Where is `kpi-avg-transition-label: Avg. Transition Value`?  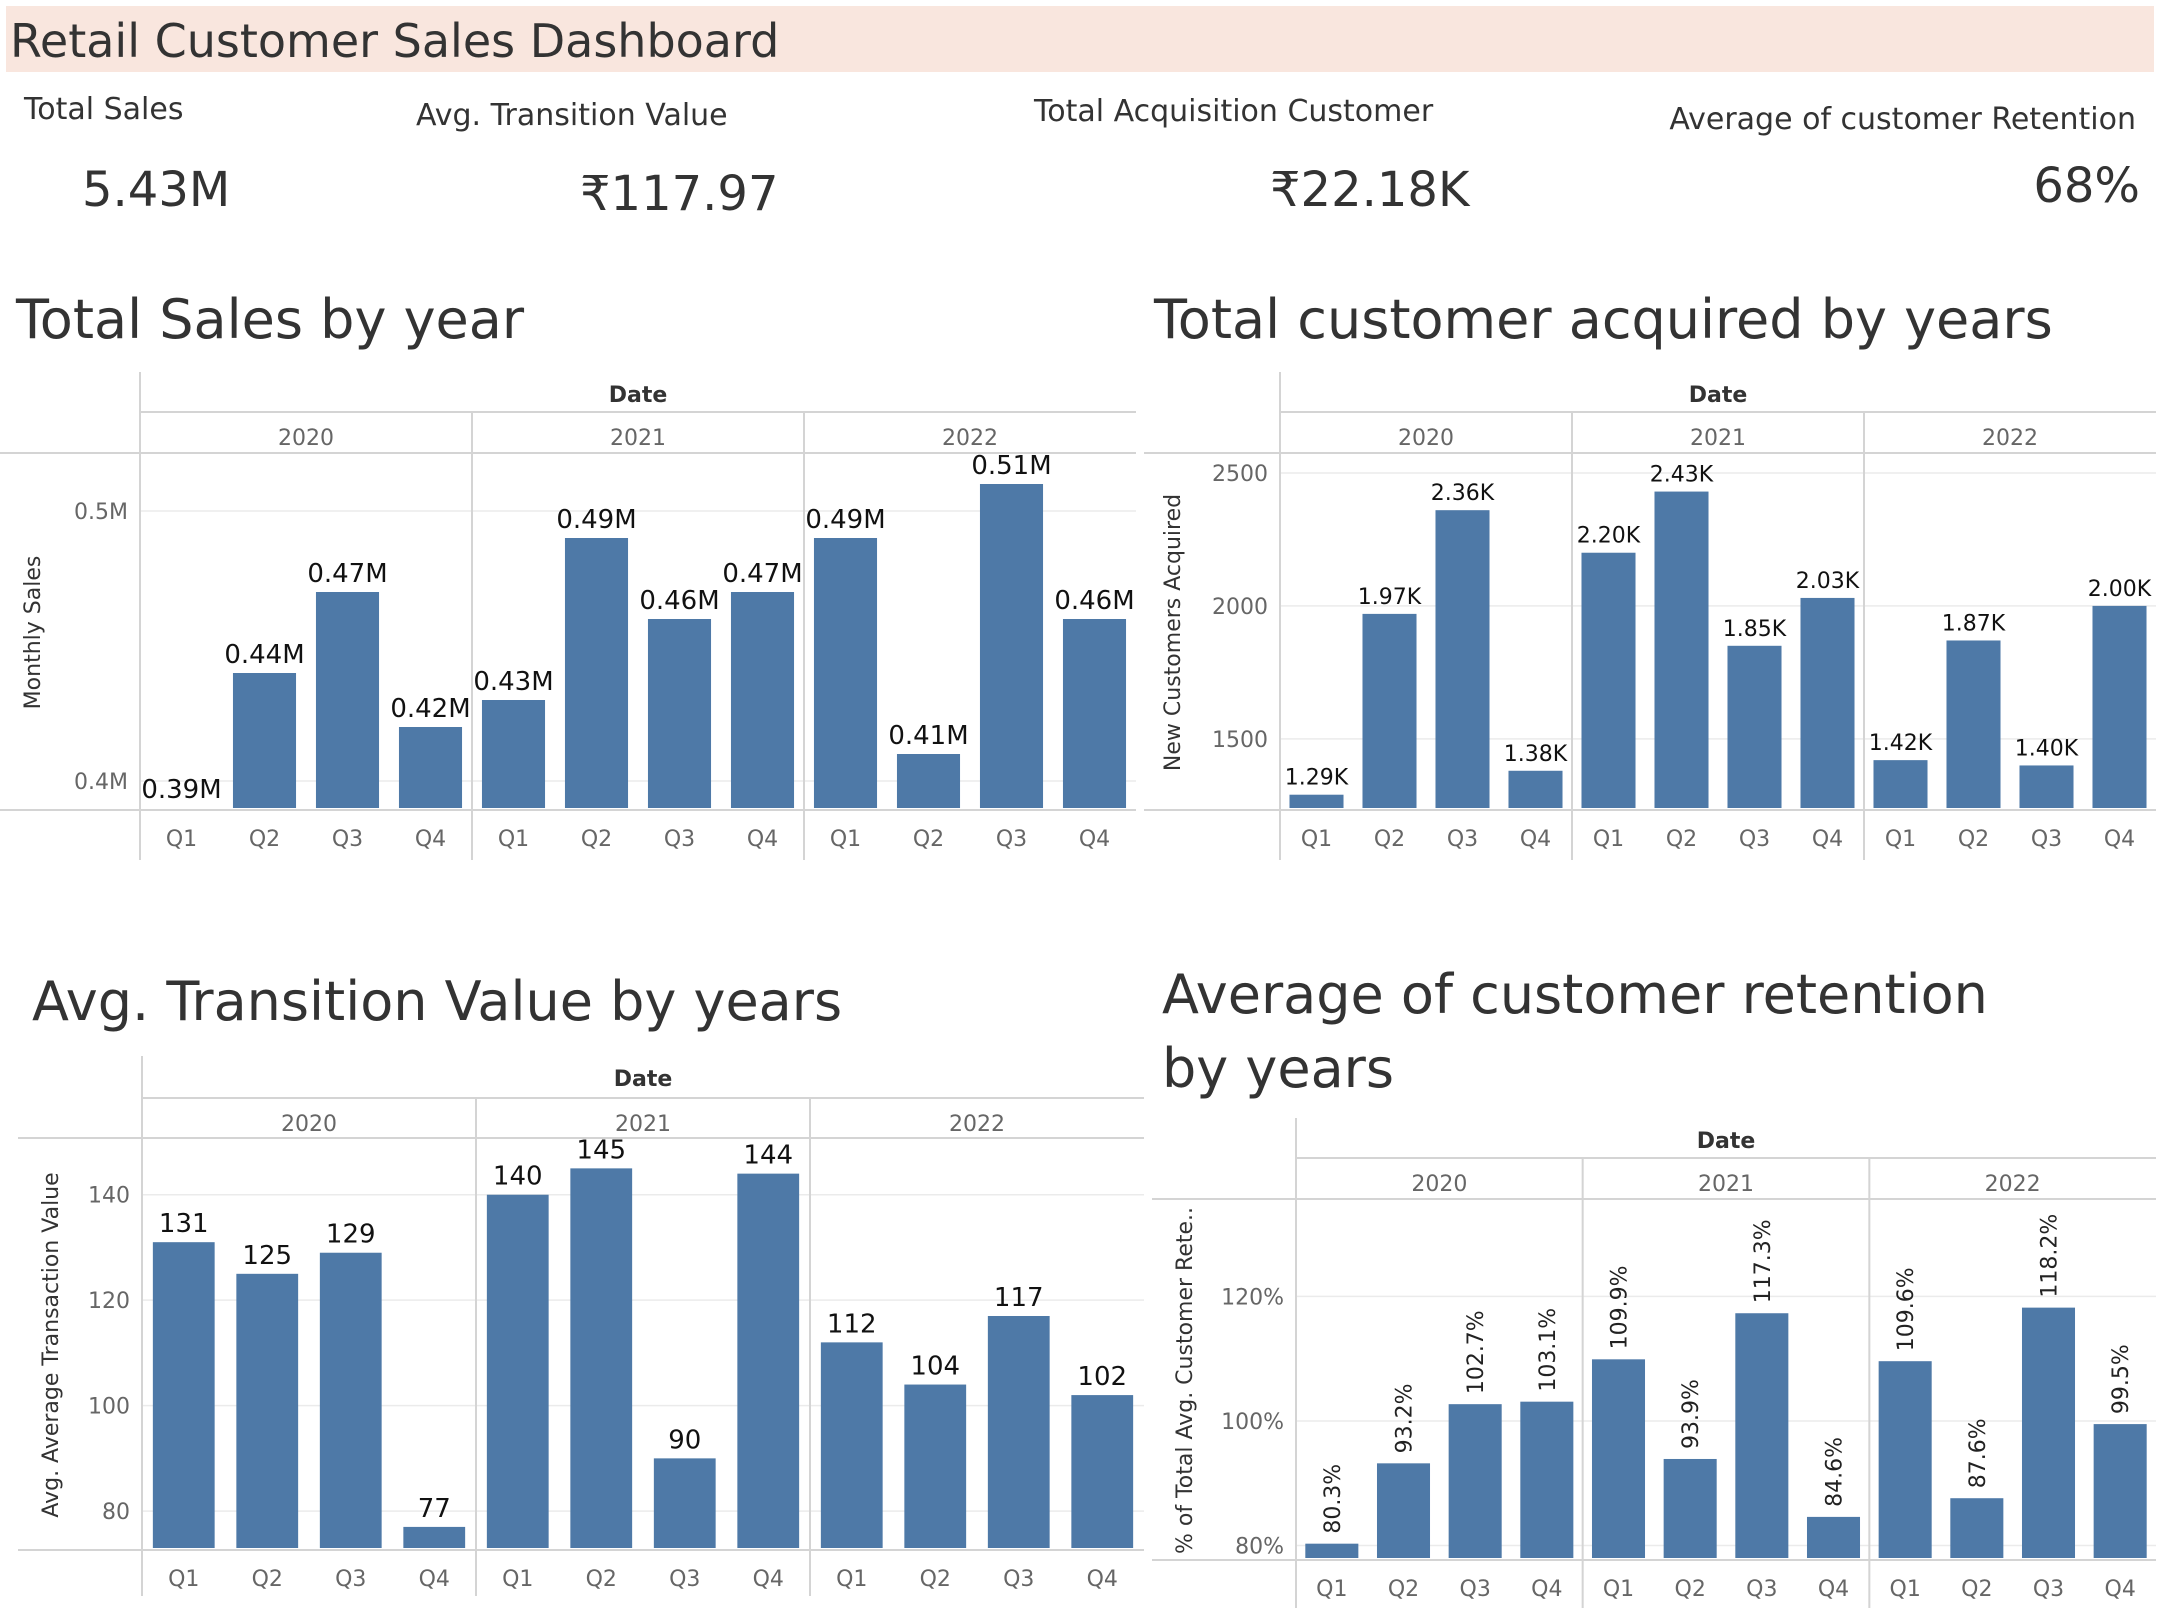
kpi-avg-transition-label: Avg. Transition Value is located at coordinates (572, 115).